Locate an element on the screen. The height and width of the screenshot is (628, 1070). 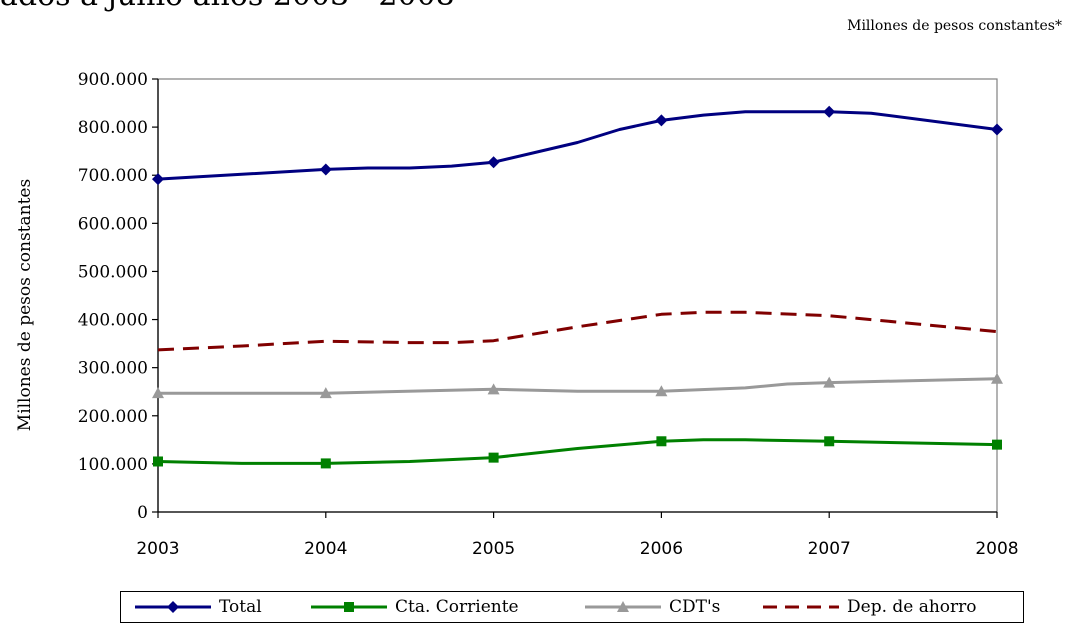
y-tick-label: 500.000 is located at coordinates (113, 272).